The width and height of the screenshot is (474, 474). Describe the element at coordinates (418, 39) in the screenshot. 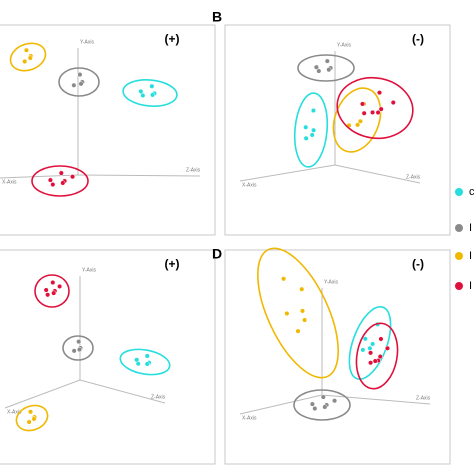

I see `panel-sign: (-)` at that location.